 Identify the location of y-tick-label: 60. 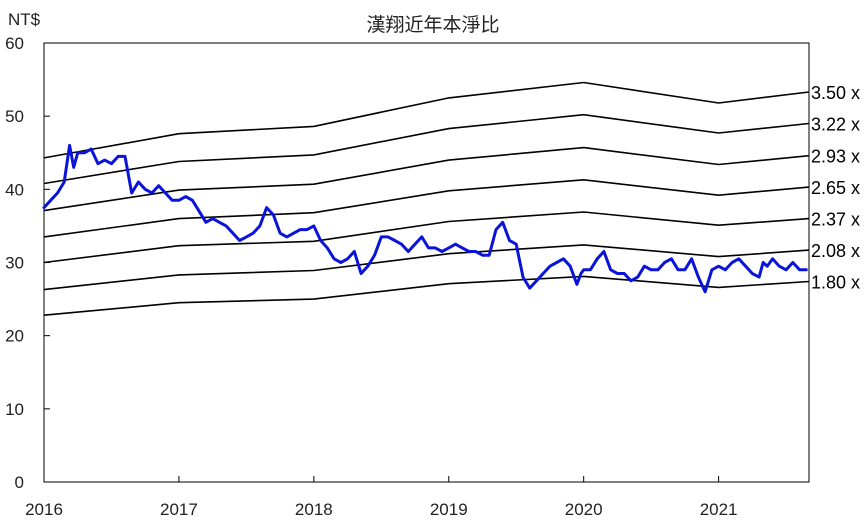
(14, 43).